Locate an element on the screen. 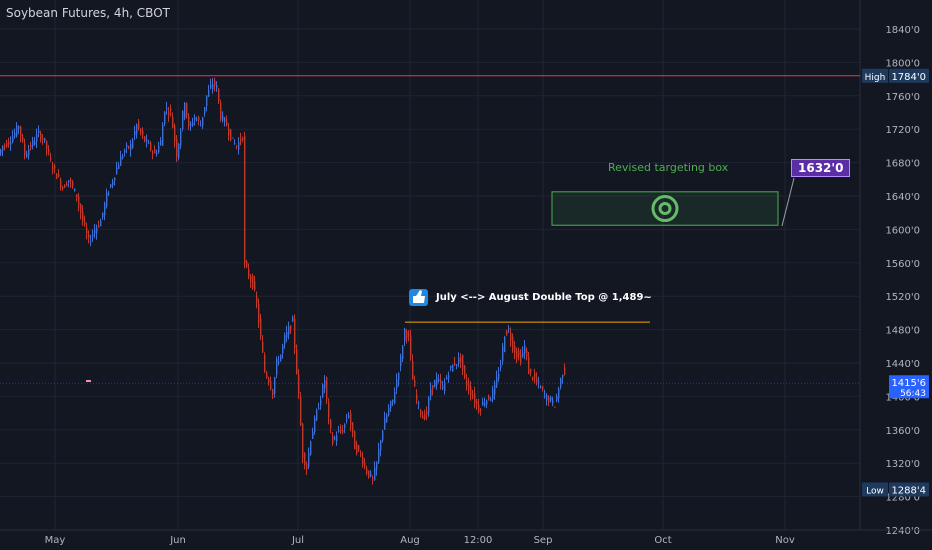 Image resolution: width=932 pixels, height=550 pixels. x-tick-label: Nov is located at coordinates (785, 540).